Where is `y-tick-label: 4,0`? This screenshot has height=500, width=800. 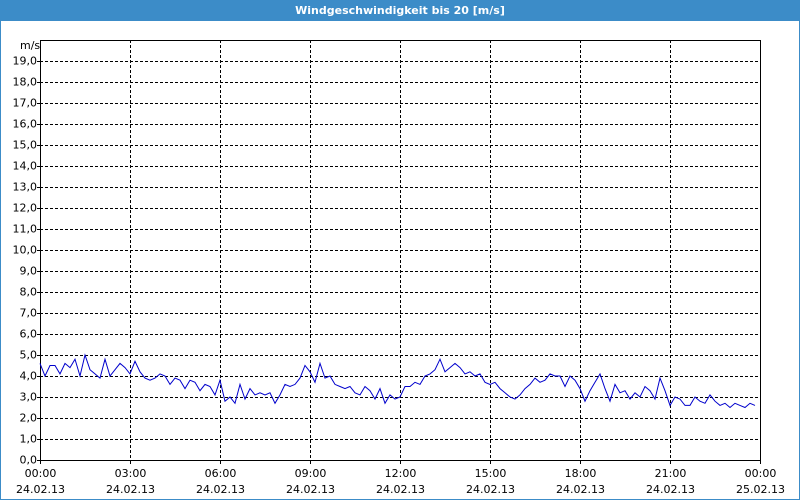
y-tick-label: 4,0 is located at coordinates (29, 376).